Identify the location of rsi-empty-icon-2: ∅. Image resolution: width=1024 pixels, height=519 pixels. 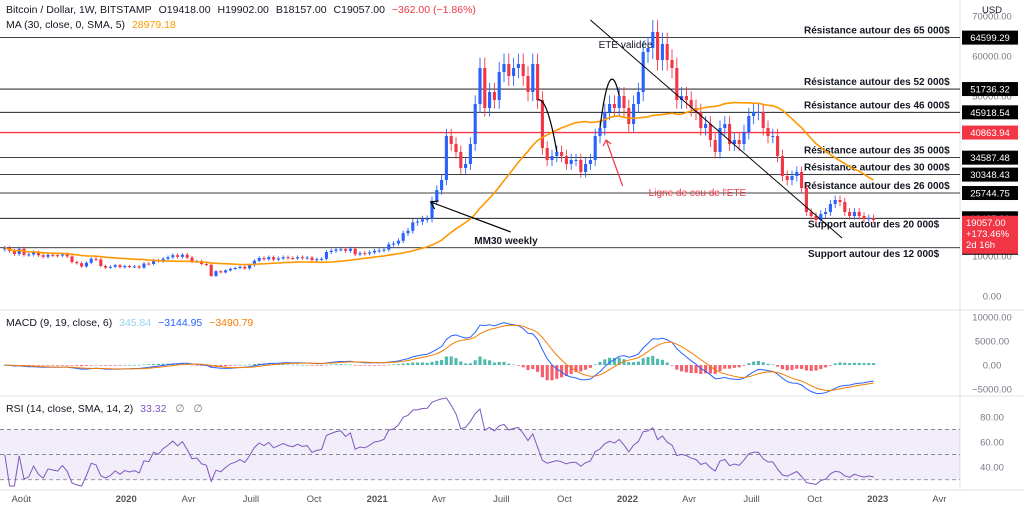
(198, 409).